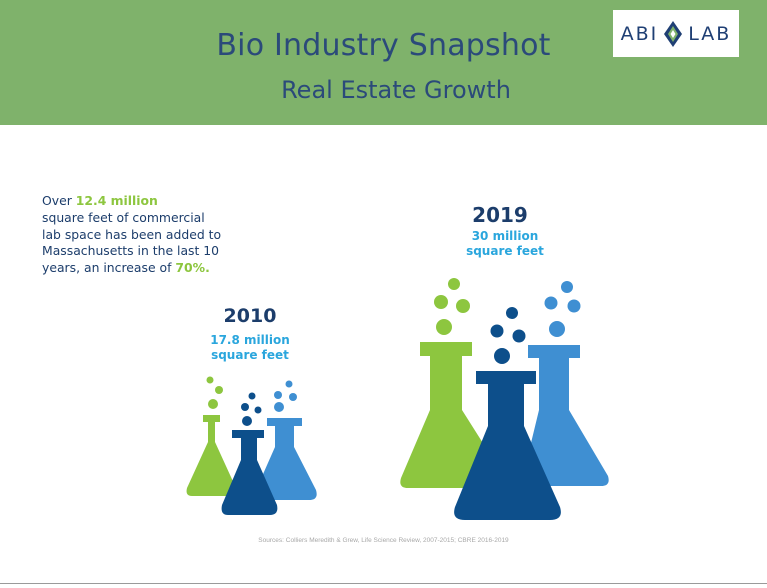 The image size is (767, 588). What do you see at coordinates (505, 236) in the screenshot?
I see `amount-2019-value: 30 million` at bounding box center [505, 236].